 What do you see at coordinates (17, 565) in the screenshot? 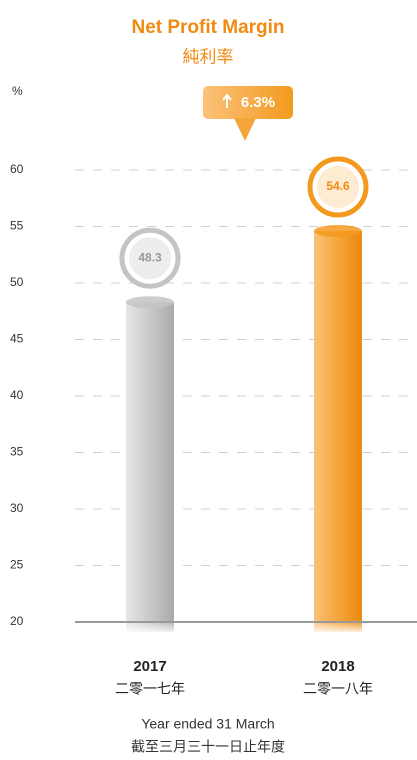
I see `y-tick-label: 25` at bounding box center [17, 565].